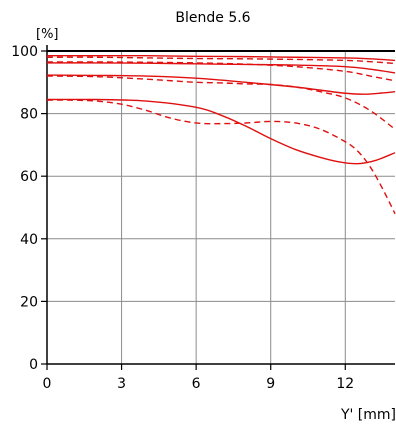  Describe the element at coordinates (221, 102) in the screenshot. I see `series-line-6-dashed` at that location.